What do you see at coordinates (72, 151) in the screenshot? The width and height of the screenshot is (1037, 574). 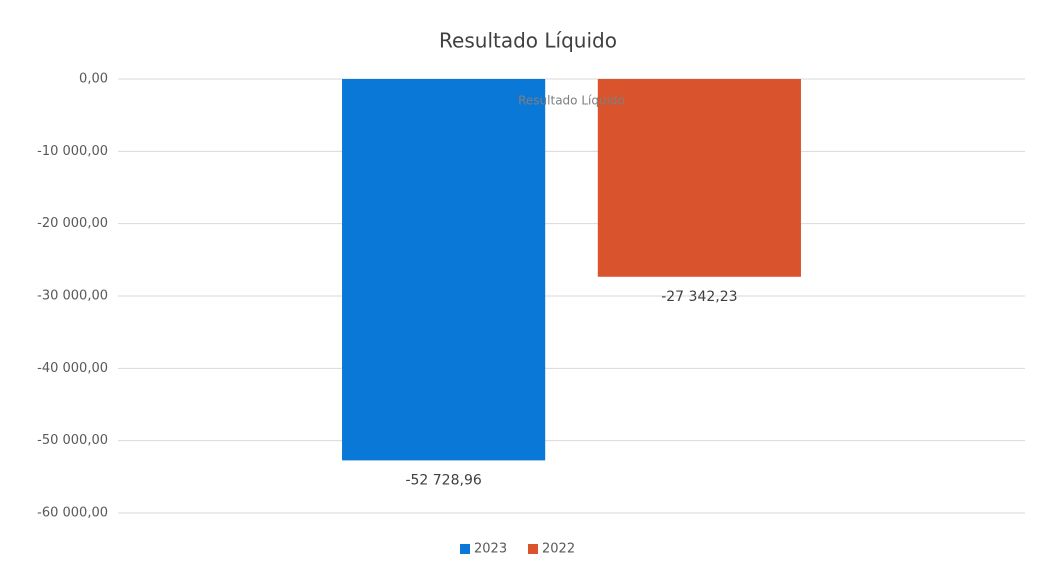 I see `y-tick-label: -10 000,00` at bounding box center [72, 151].